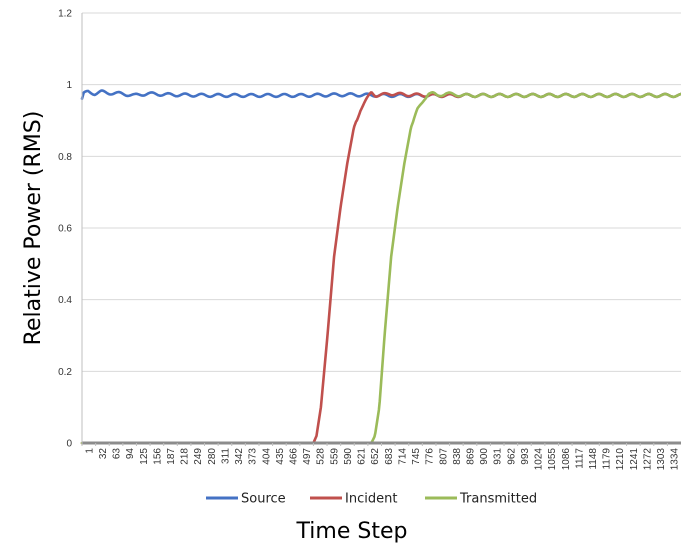 The image size is (681, 550). Describe the element at coordinates (334, 456) in the screenshot. I see `x-tick-label: 559` at that location.